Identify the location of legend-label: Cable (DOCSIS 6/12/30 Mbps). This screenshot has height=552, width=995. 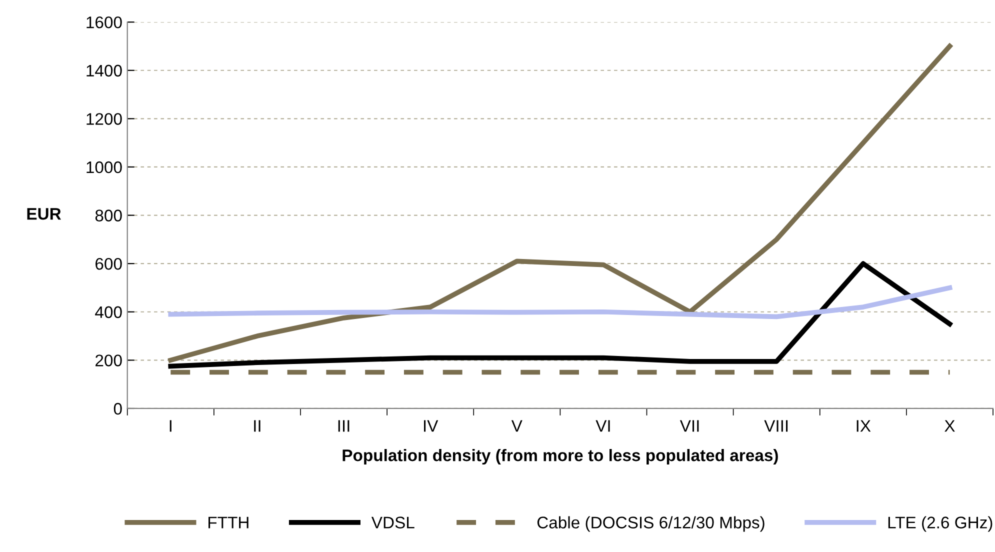
(650, 524).